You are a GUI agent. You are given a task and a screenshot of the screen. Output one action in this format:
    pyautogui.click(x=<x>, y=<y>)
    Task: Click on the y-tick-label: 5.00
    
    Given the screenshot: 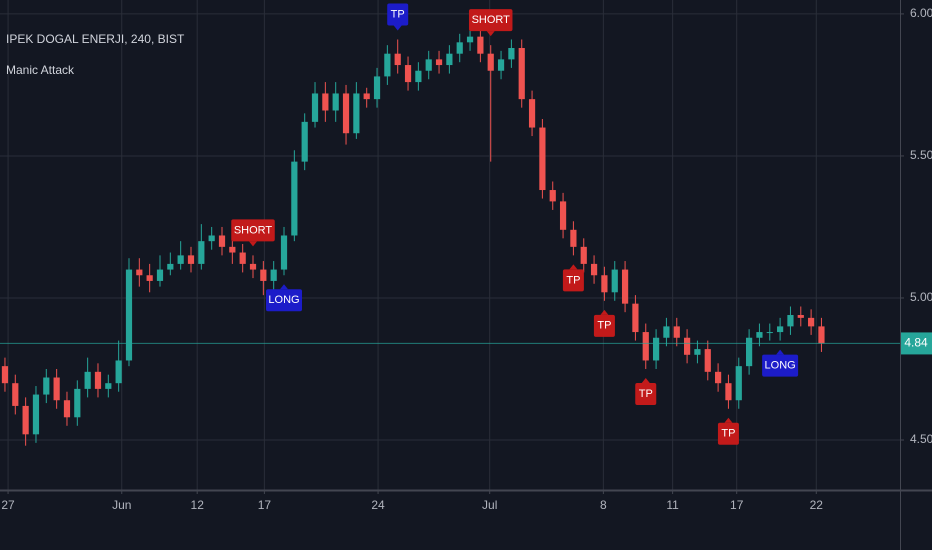 What is the action you would take?
    pyautogui.click(x=921, y=297)
    